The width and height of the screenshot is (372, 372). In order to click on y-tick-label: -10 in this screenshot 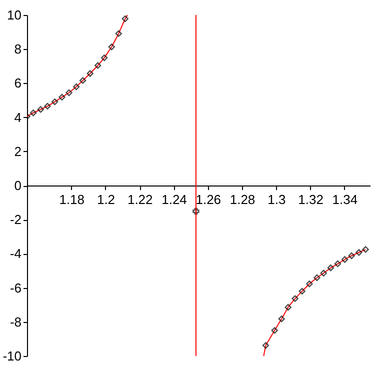, I will do `click(12, 356)`.